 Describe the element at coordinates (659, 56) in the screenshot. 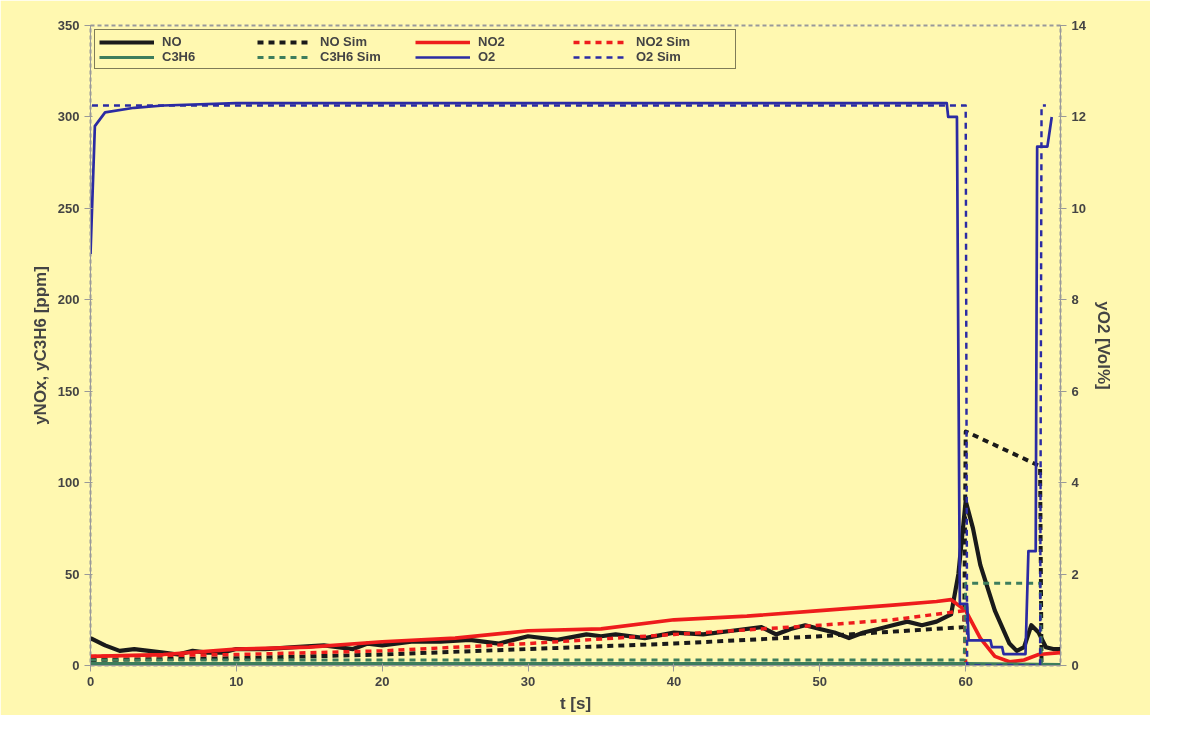

I see `legend-label: O2 Sim` at that location.